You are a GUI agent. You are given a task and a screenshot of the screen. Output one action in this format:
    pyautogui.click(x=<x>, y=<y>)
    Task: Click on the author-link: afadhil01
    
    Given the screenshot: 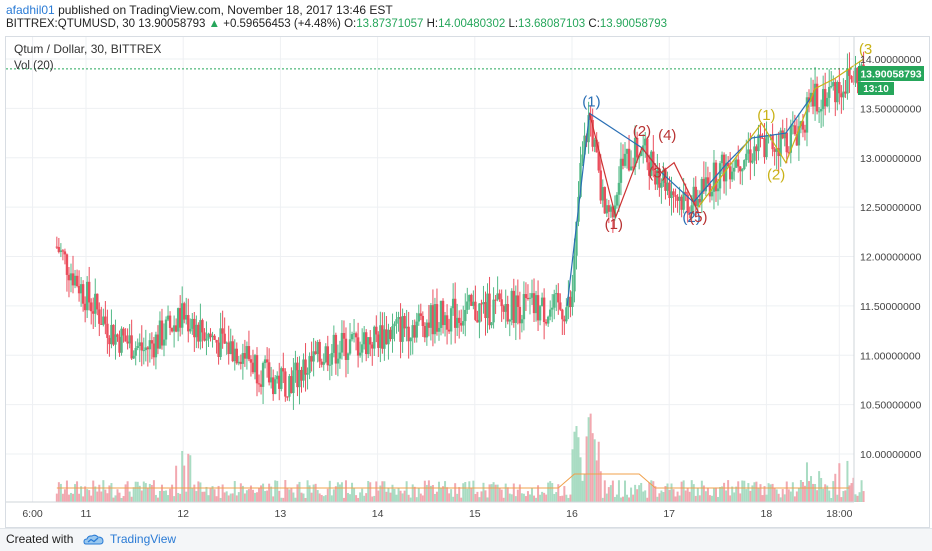 What is the action you would take?
    pyautogui.click(x=30, y=10)
    